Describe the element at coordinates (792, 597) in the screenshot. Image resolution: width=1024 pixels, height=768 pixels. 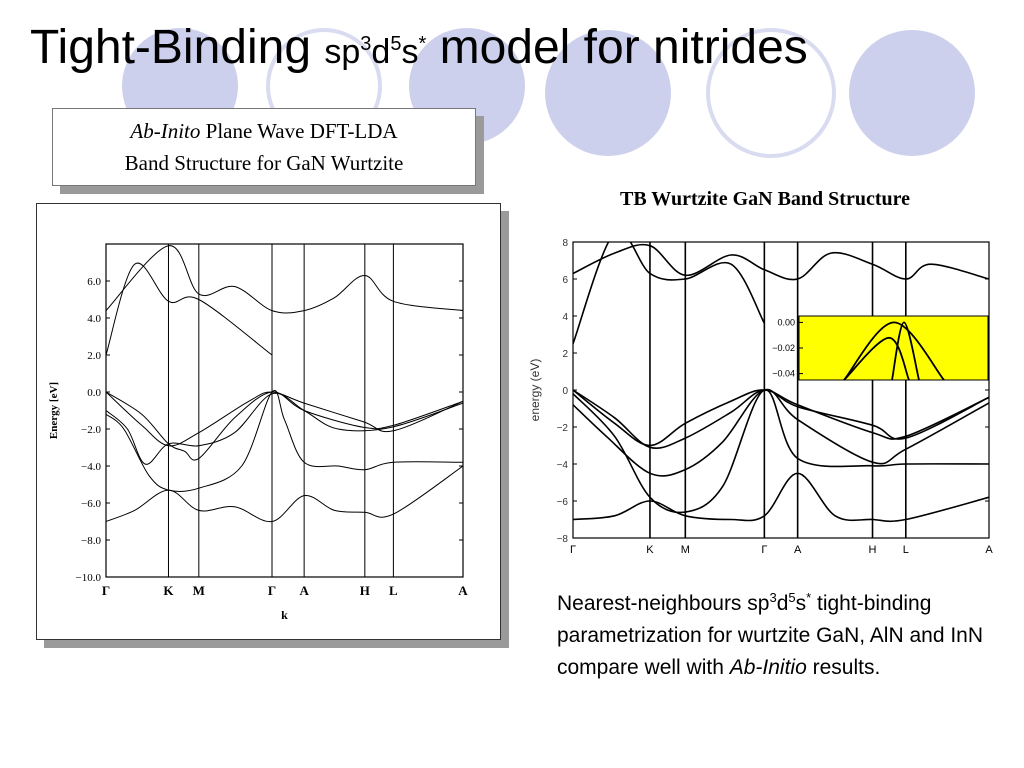
I see `desc-sup: 5` at that location.